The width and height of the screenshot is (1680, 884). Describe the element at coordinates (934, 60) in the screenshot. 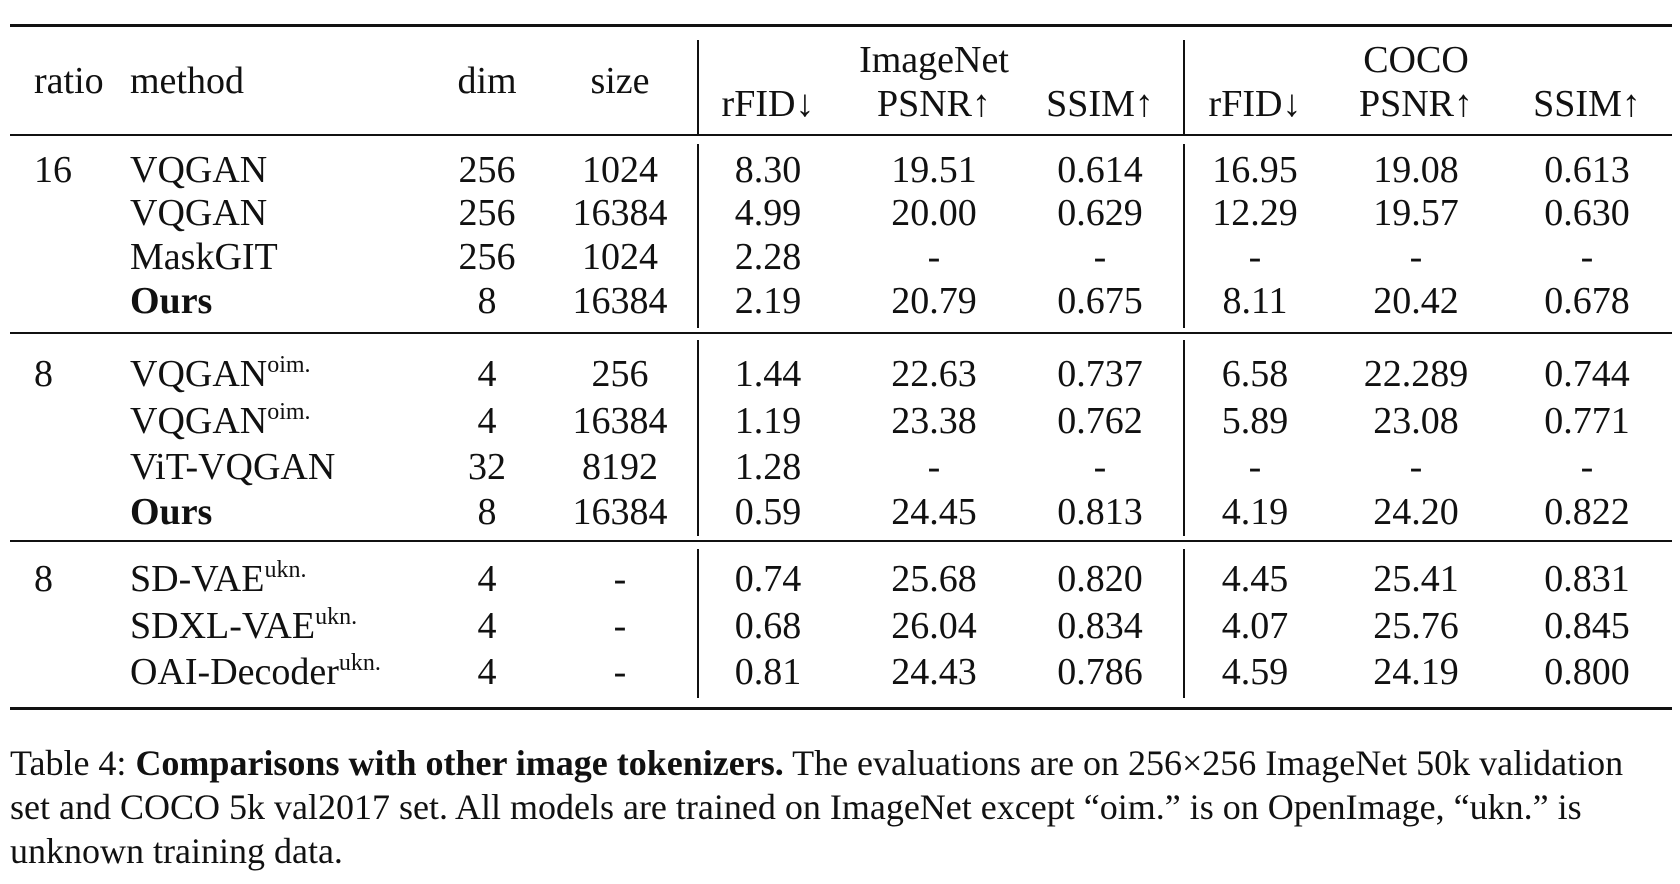

I see `header-group-imagenet: ImageNet` at that location.